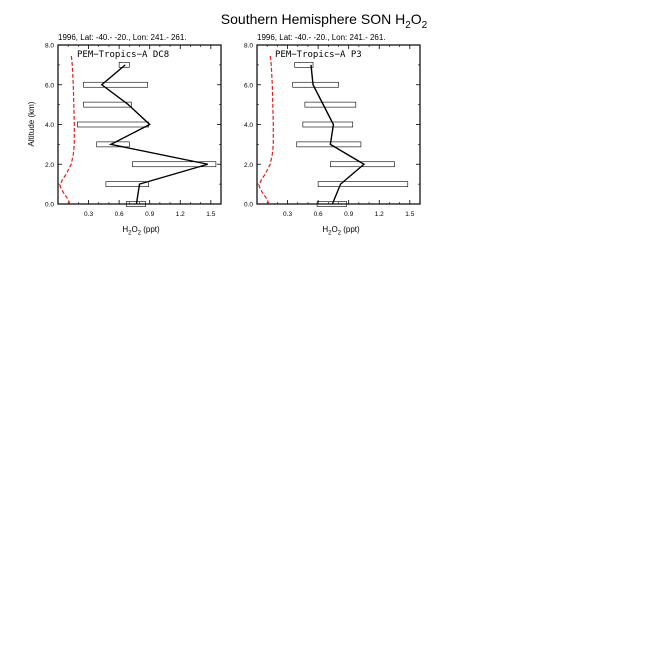 This screenshot has height=648, width=648. What do you see at coordinates (123, 55) in the screenshot?
I see `campaign-label: PEM−Tropics−A DC8` at bounding box center [123, 55].